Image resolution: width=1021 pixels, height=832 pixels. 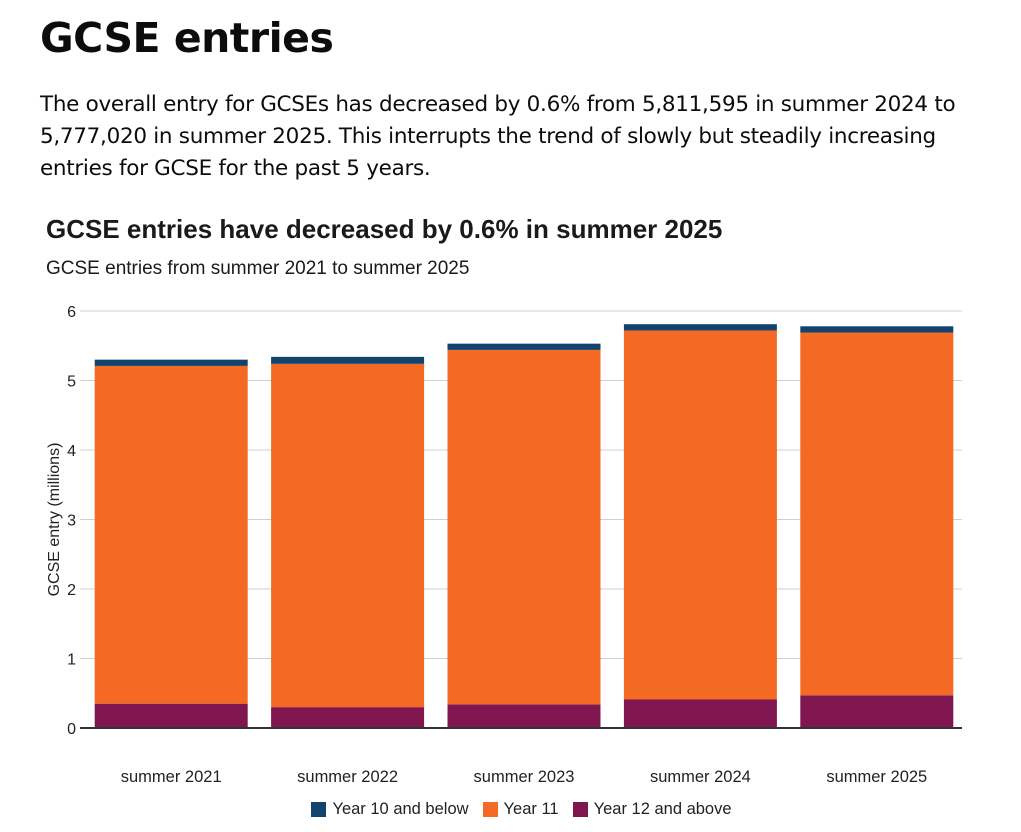 I want to click on x-tick-label-5: summer 2025, so click(x=876, y=777).